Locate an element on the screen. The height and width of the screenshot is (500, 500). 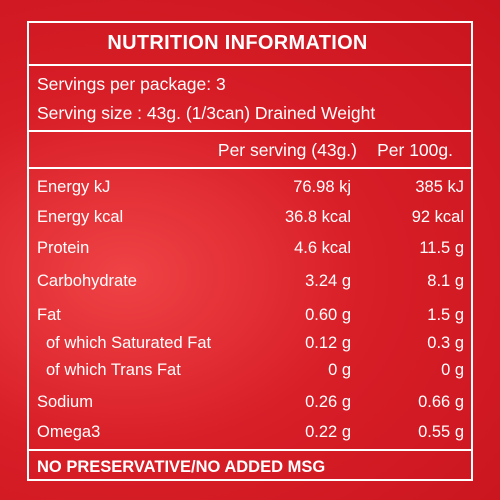
nutrient-per-serving: 4.6 kcal is located at coordinates (322, 248).